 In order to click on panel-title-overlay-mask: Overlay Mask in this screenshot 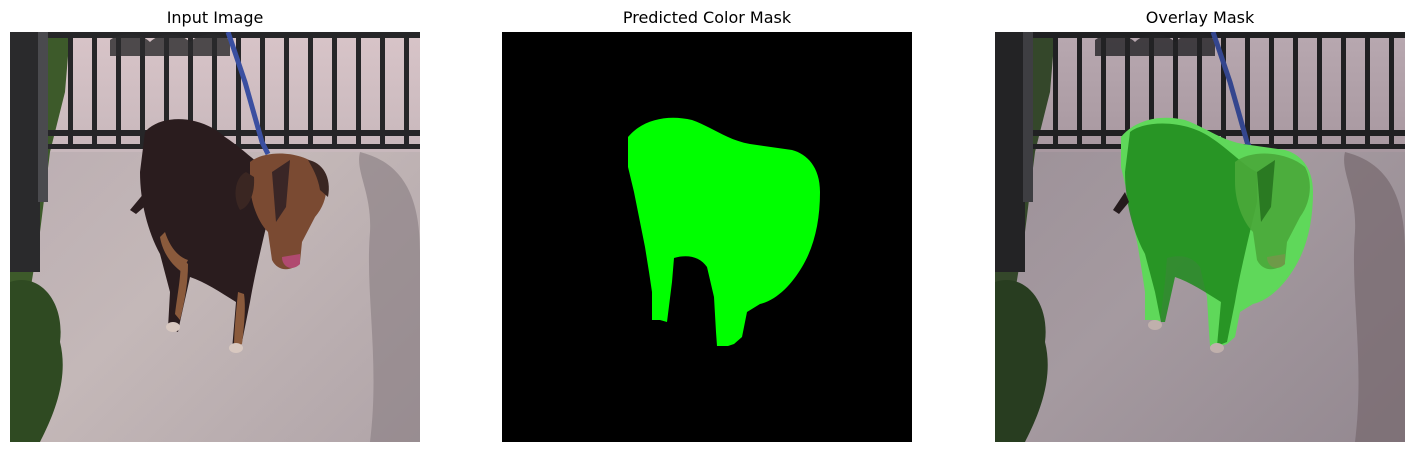, I will do `click(1200, 17)`.